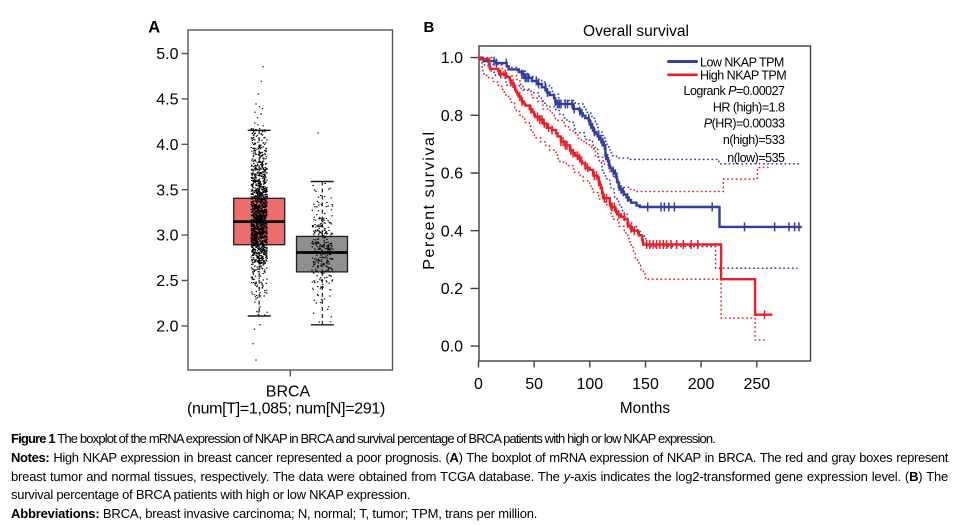  What do you see at coordinates (167, 327) in the screenshot?
I see `svg-text: 2.0` at bounding box center [167, 327].